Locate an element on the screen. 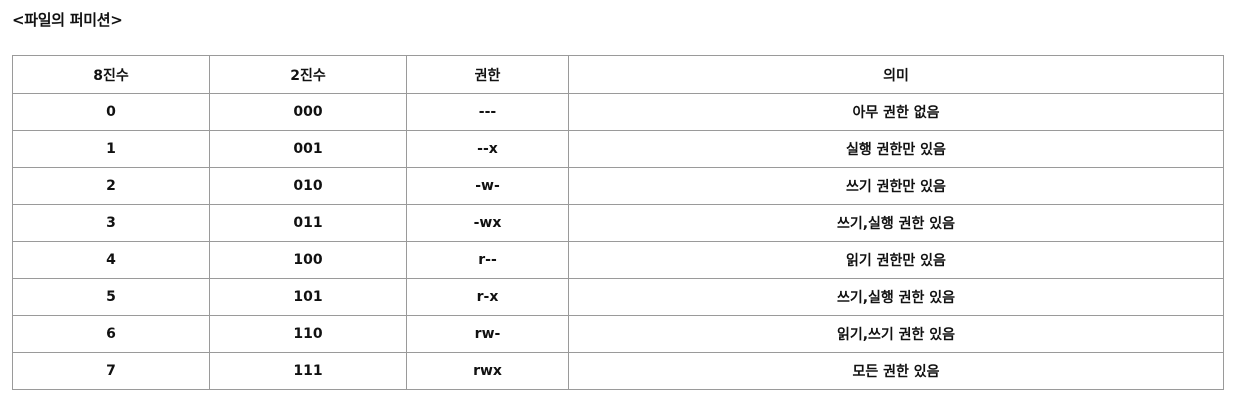 The width and height of the screenshot is (1235, 402). cell-binary: 111 is located at coordinates (308, 371).